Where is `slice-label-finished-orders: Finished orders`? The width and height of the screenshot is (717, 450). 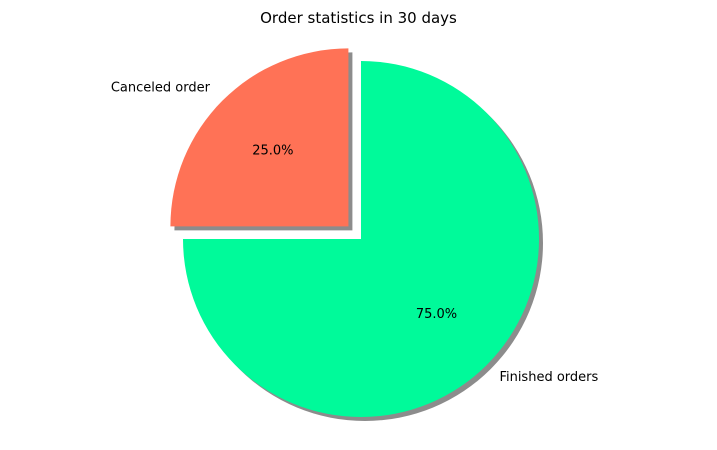
slice-label-finished-orders: Finished orders is located at coordinates (548, 377).